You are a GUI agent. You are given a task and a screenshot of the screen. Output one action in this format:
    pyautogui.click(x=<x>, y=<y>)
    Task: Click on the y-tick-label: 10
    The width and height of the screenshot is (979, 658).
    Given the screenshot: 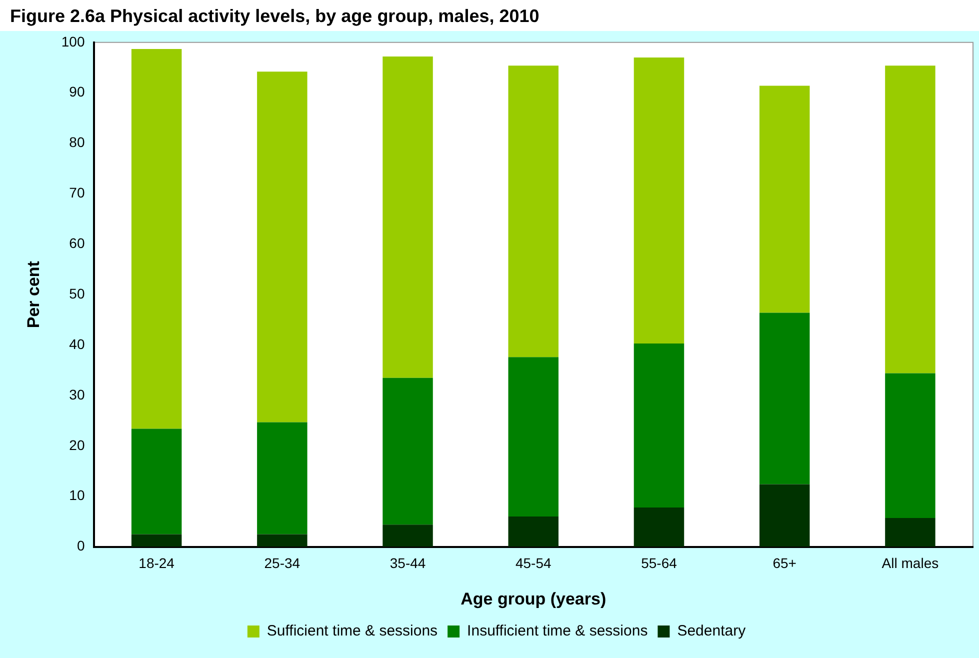 What is the action you would take?
    pyautogui.click(x=77, y=495)
    